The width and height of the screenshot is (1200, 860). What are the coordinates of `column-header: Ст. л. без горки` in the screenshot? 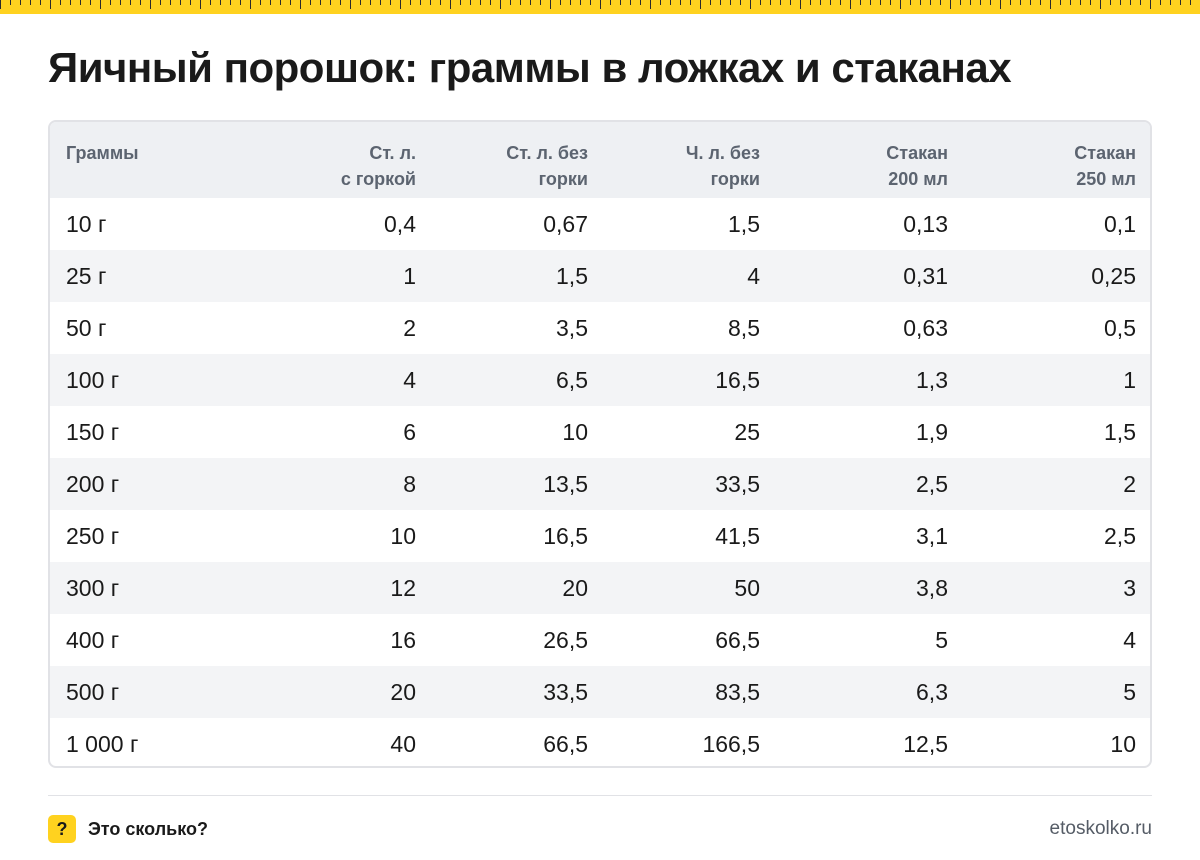 It's located at (518, 160).